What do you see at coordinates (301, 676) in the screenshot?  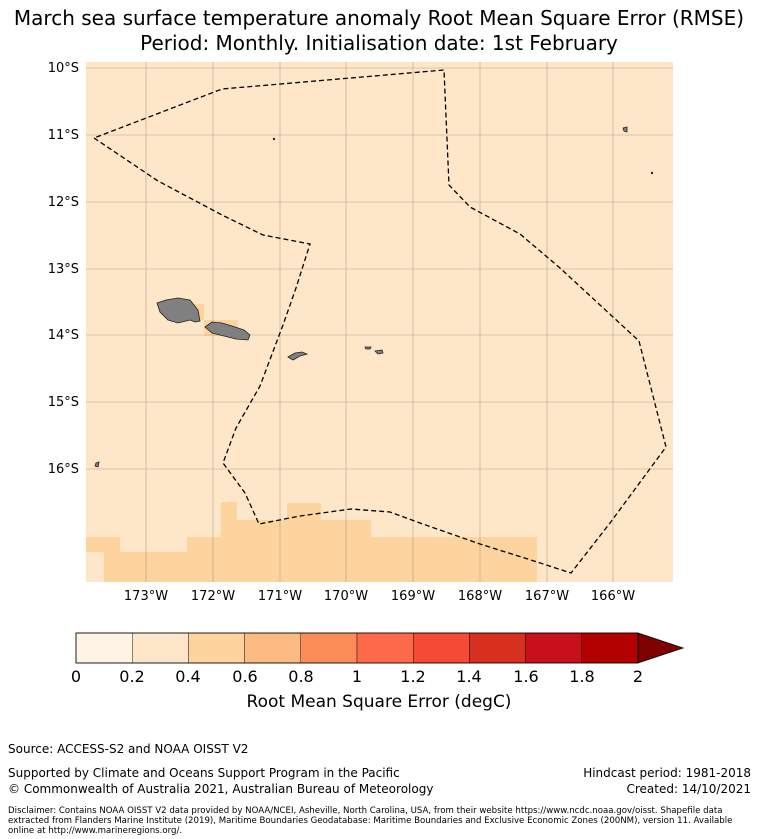 I see `colorbar-tick: 0.8` at bounding box center [301, 676].